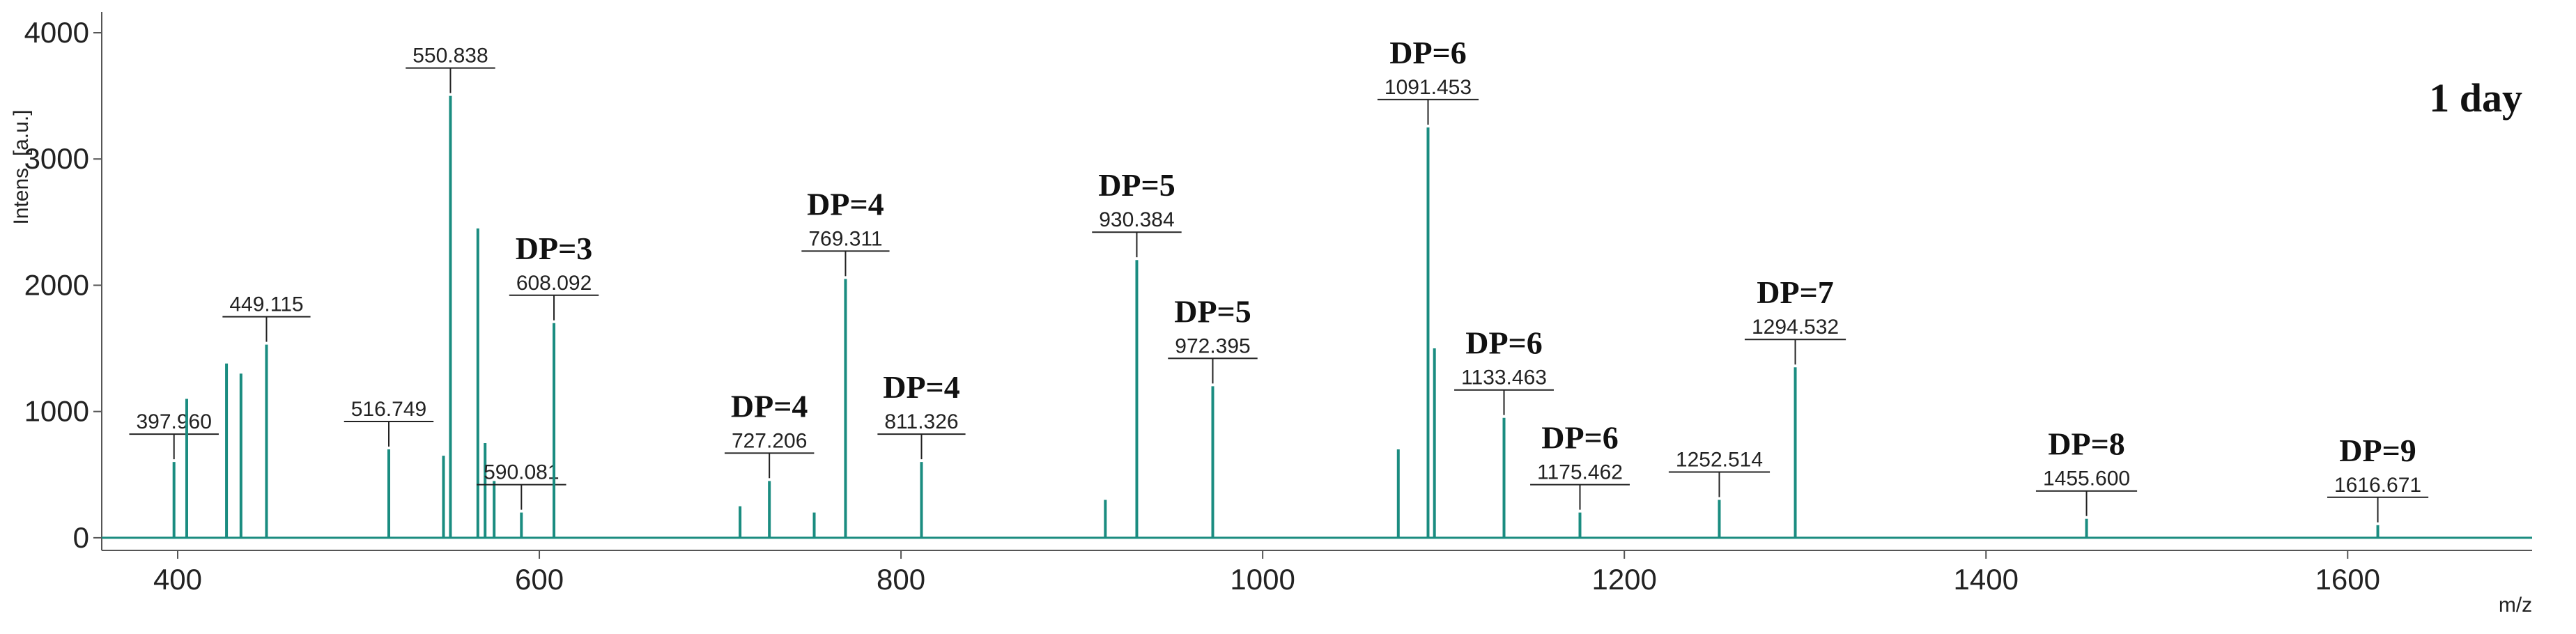  Describe the element at coordinates (1136, 219) in the screenshot. I see `peak-label: 930.384` at that location.